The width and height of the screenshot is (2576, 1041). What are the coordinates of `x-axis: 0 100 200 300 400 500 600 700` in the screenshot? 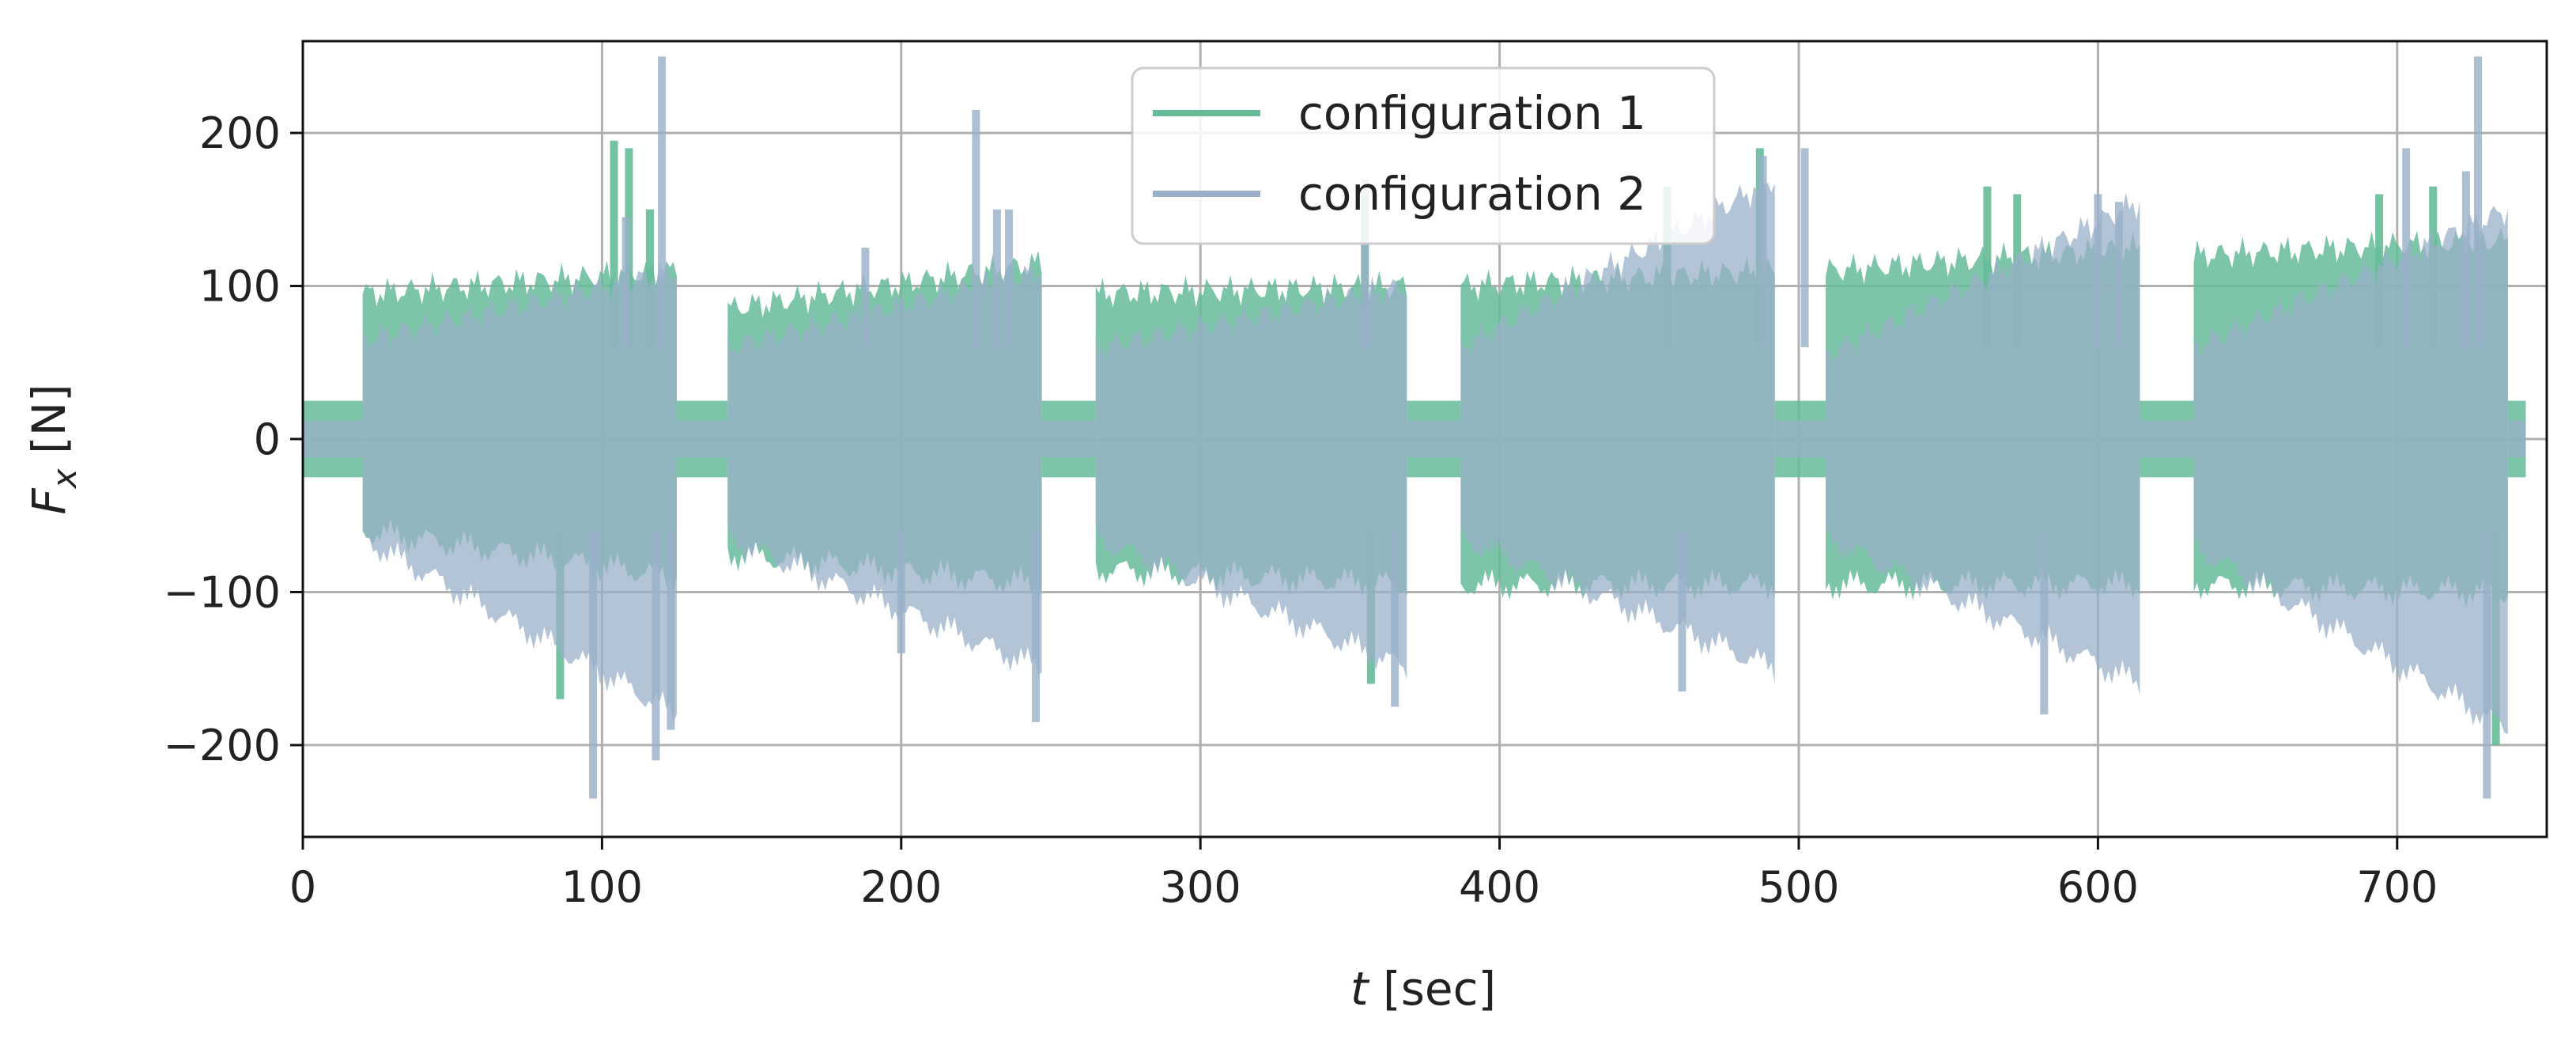 It's located at (1363, 874).